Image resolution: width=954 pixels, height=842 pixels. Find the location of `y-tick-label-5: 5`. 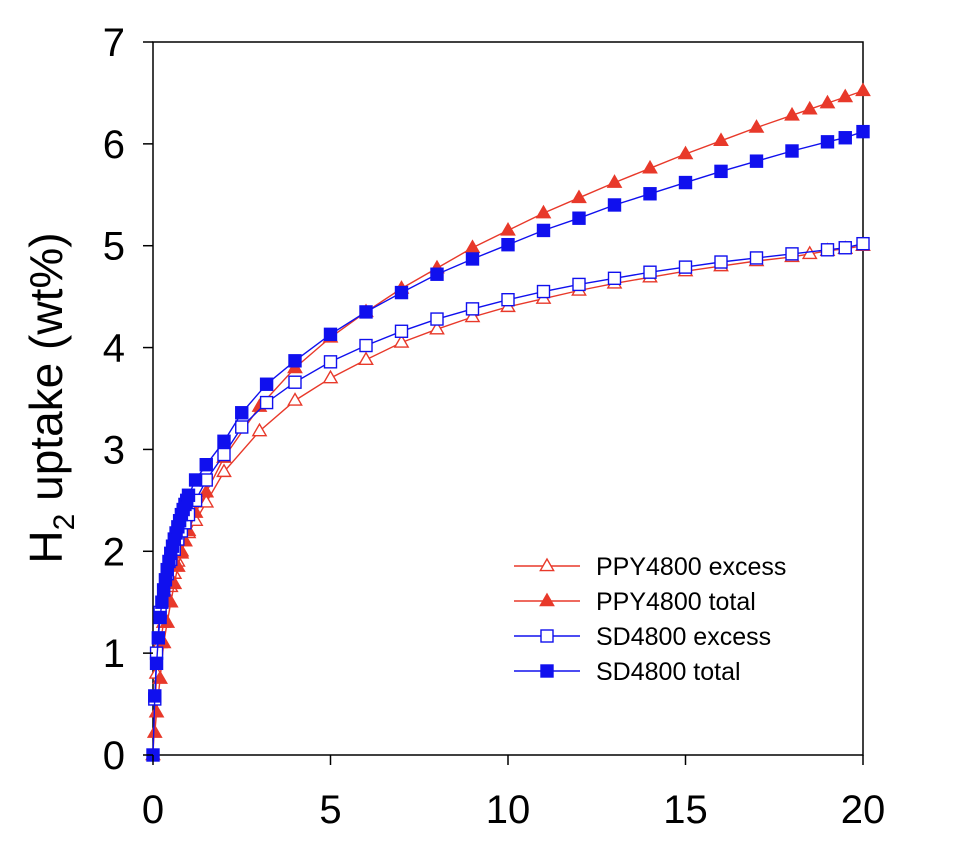

y-tick-label-5: 5 is located at coordinates (114, 247).